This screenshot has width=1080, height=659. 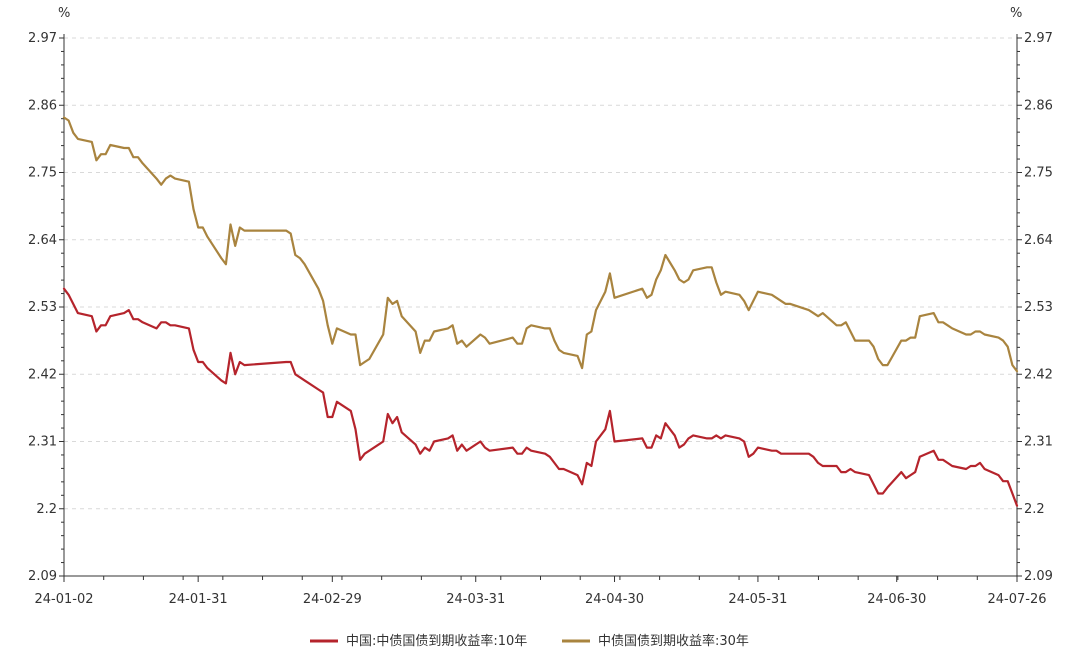 I want to click on y-tick-label-left: 2.2, so click(x=46, y=509).